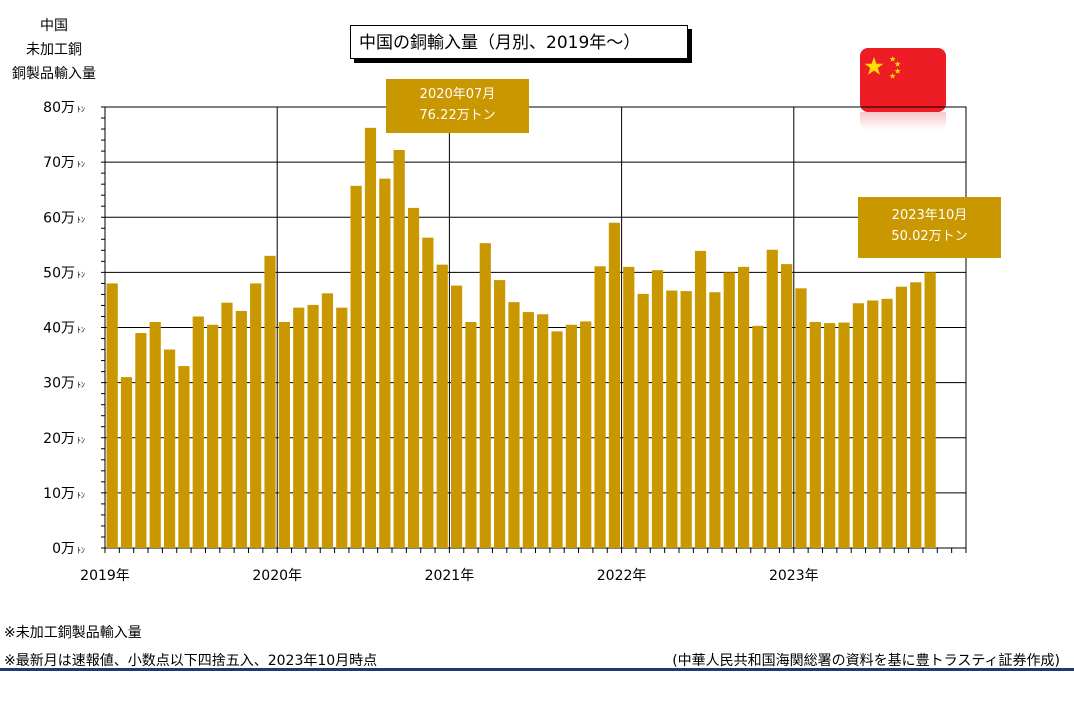 This screenshot has height=707, width=1074. Describe the element at coordinates (537, 669) in the screenshot. I see `bottom-rule` at that location.